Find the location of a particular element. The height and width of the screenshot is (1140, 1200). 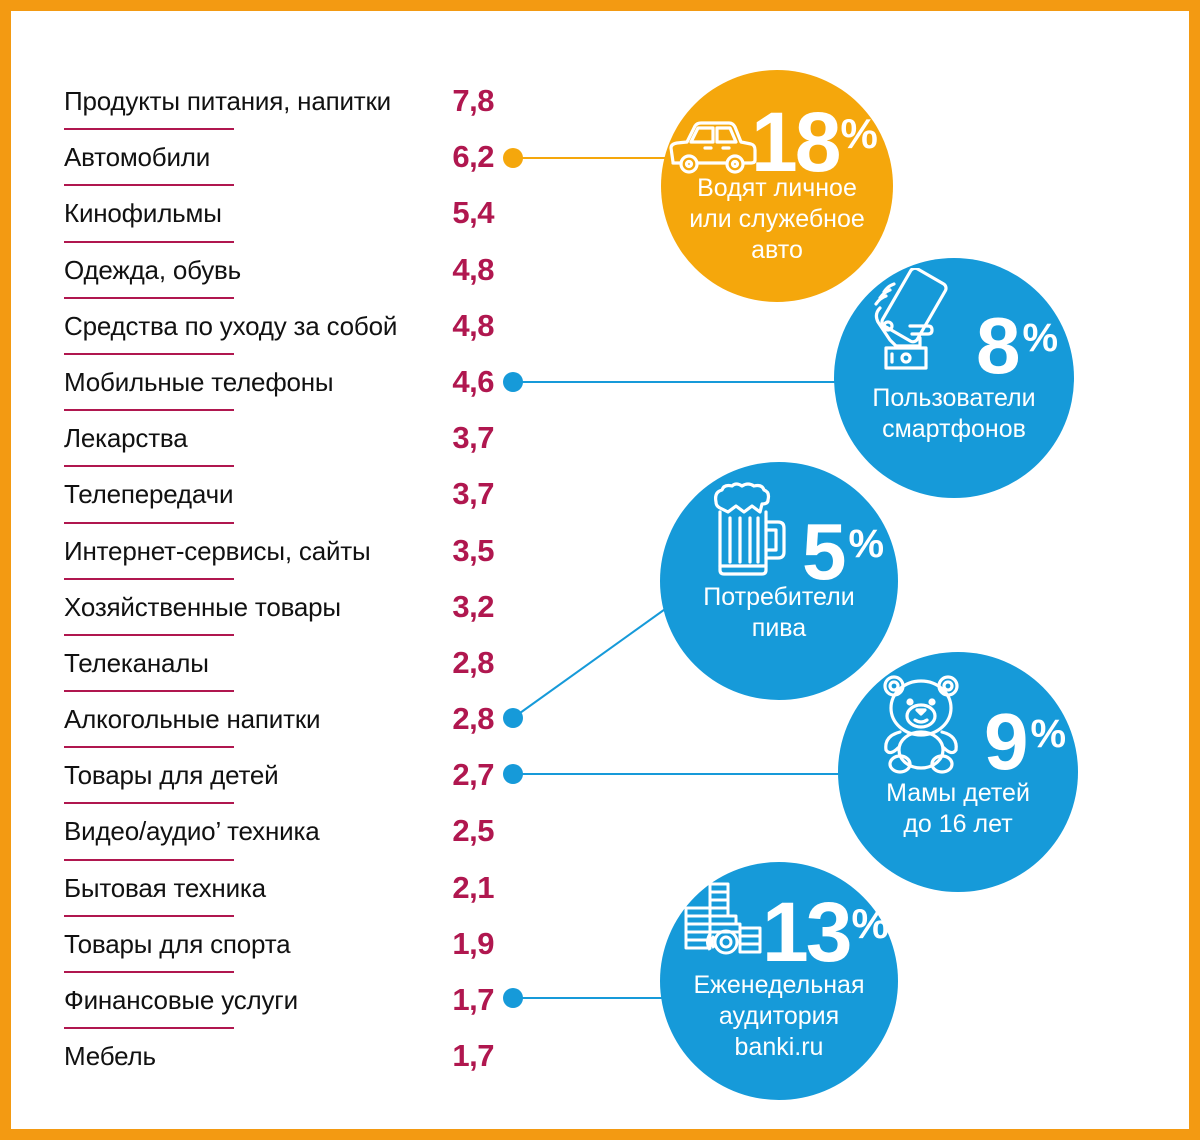

item-label: Бытовая техника is located at coordinates (165, 887).